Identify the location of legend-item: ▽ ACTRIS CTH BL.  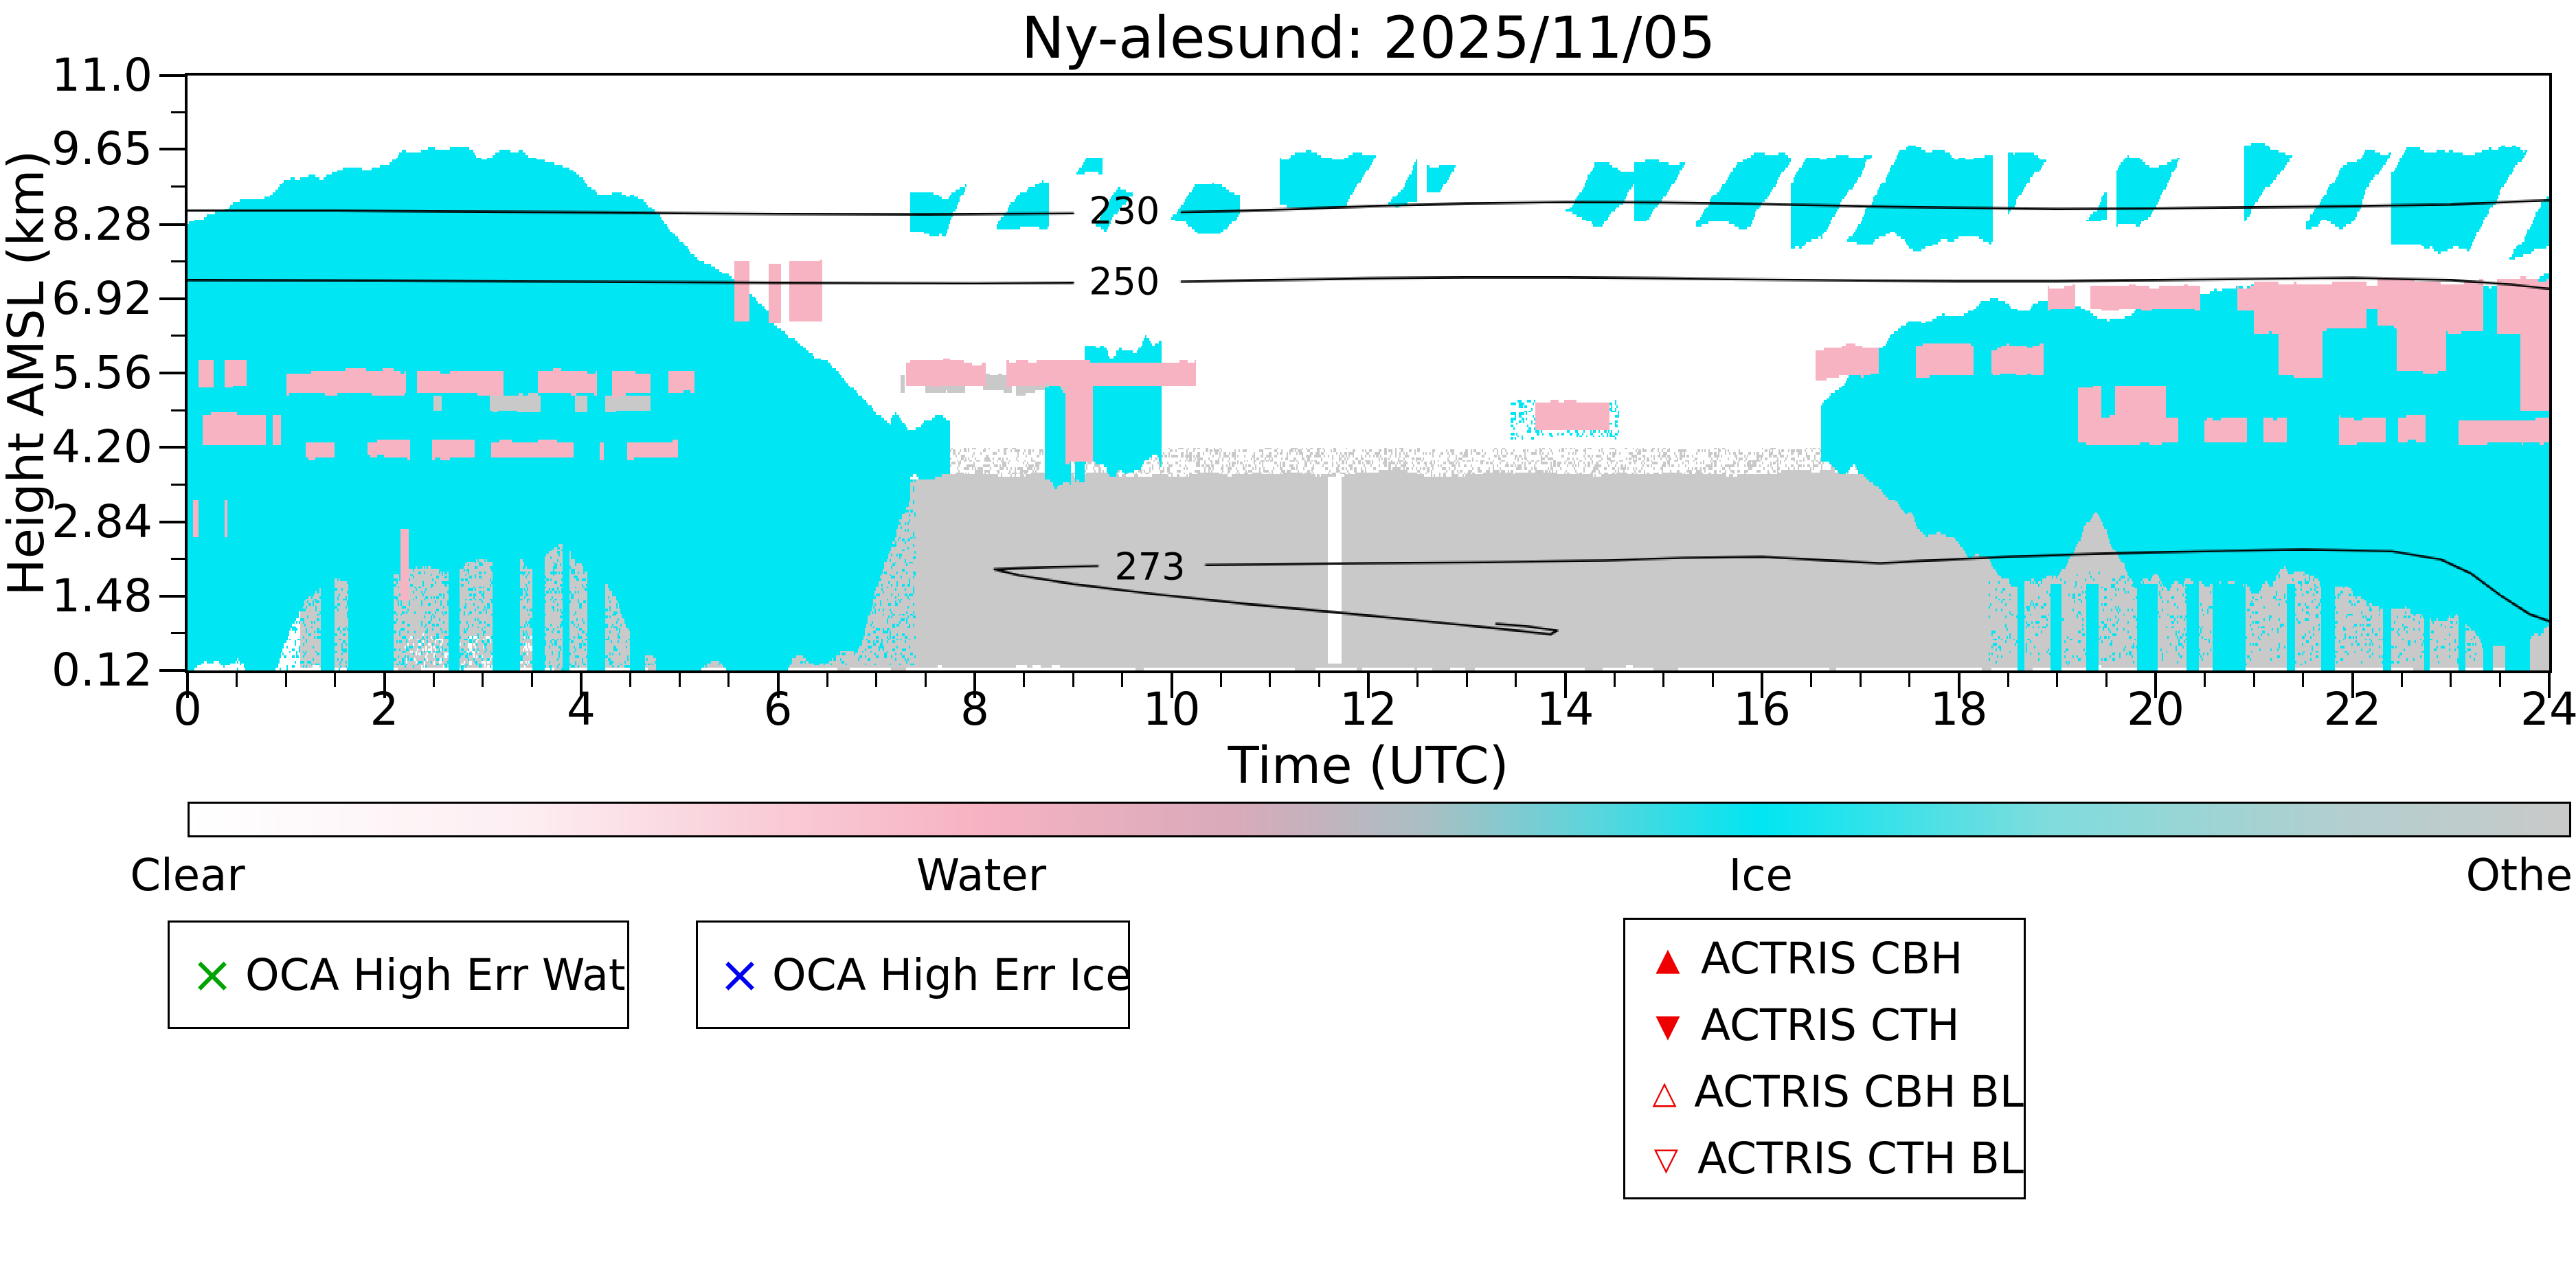
(1835, 1158).